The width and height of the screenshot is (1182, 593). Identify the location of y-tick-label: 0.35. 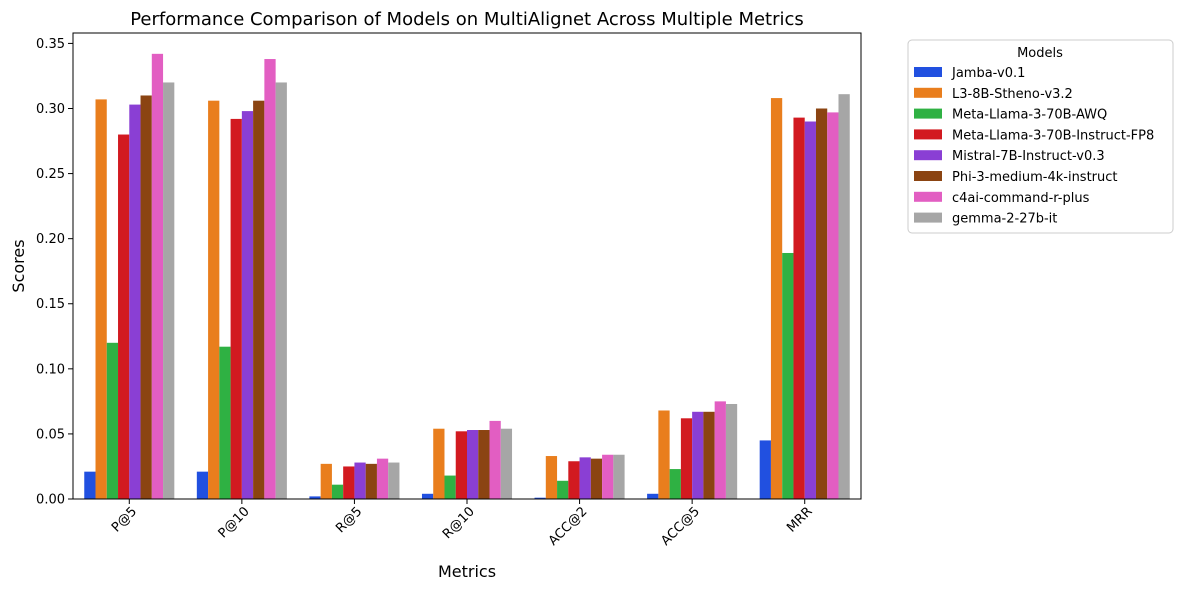
(50, 44).